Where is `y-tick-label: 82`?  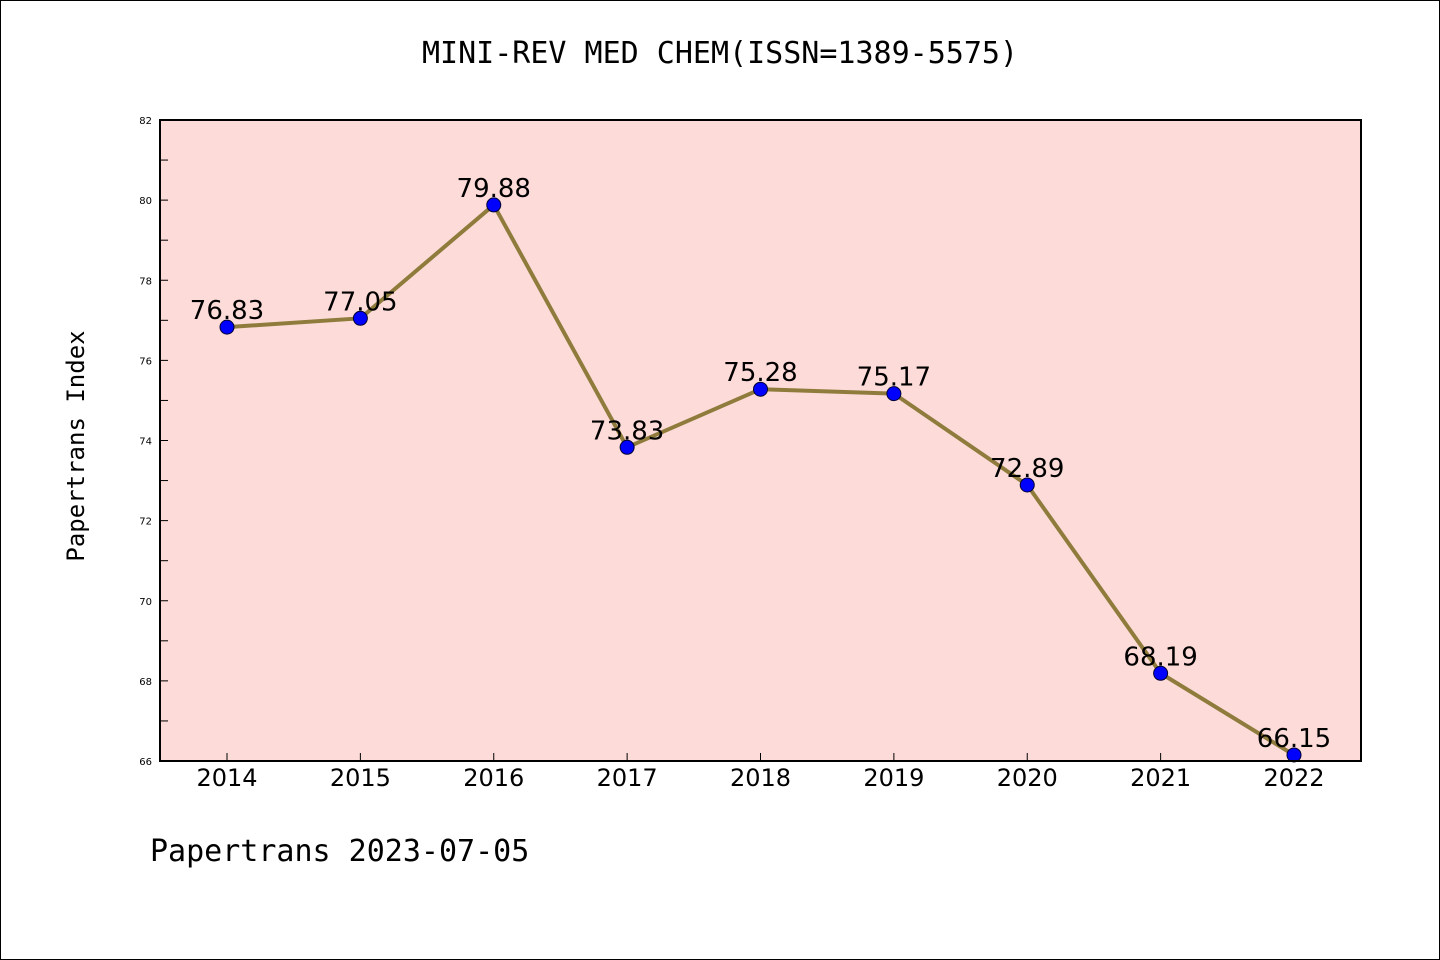 y-tick-label: 82 is located at coordinates (145, 121).